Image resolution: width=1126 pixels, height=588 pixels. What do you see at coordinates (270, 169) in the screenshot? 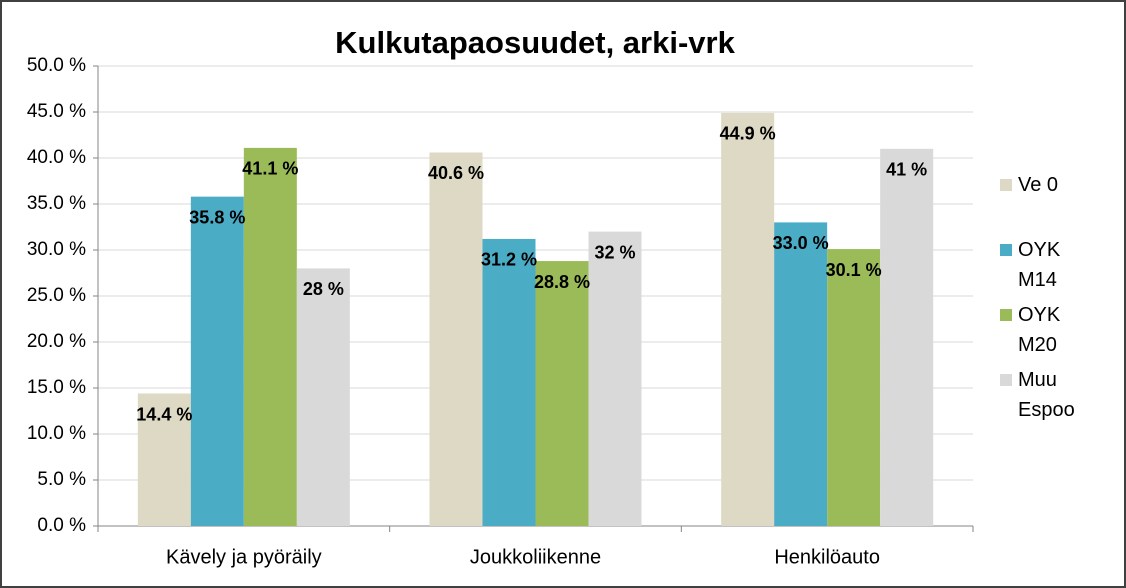
I see `data-label: 41.1 %` at bounding box center [270, 169].